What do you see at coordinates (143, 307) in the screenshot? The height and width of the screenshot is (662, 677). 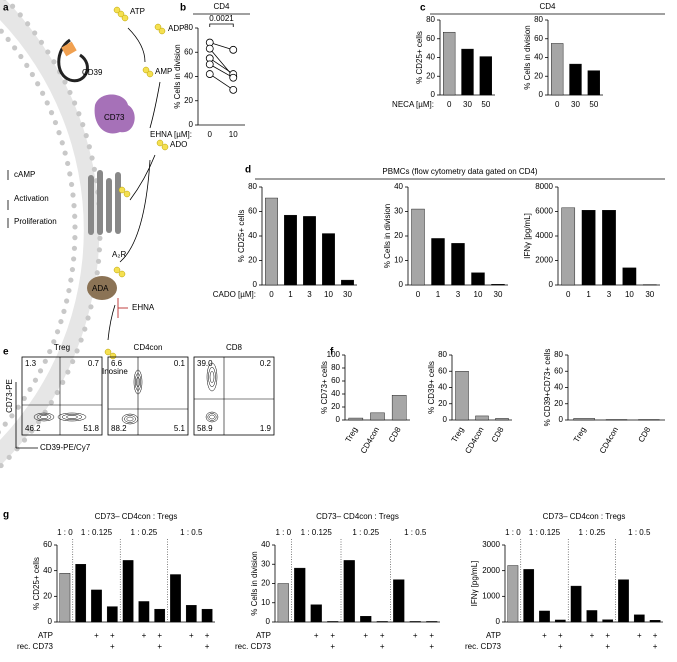 I see `diagram-label: EHNA` at bounding box center [143, 307].